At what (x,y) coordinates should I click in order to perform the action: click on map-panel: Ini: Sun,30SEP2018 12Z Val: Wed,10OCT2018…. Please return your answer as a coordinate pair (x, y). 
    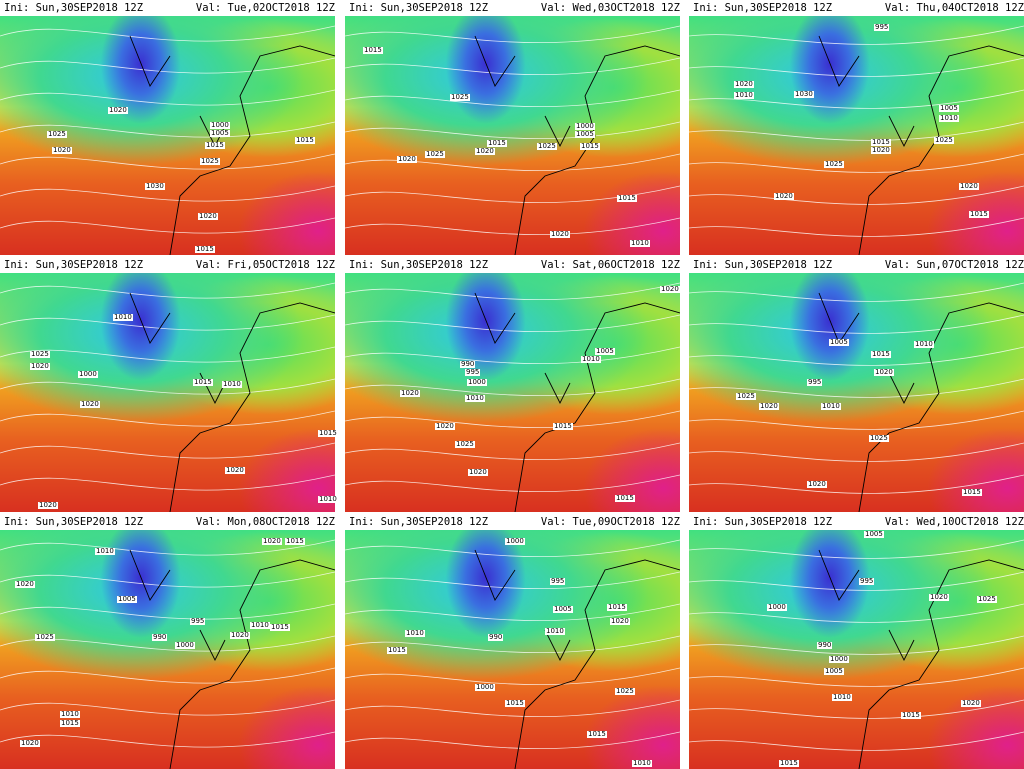
    Looking at the image, I should click on (856, 641).